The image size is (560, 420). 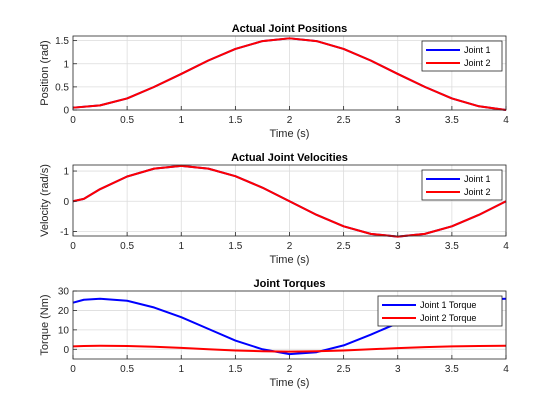 I want to click on y-tick-label: 1.5, so click(x=62, y=41).